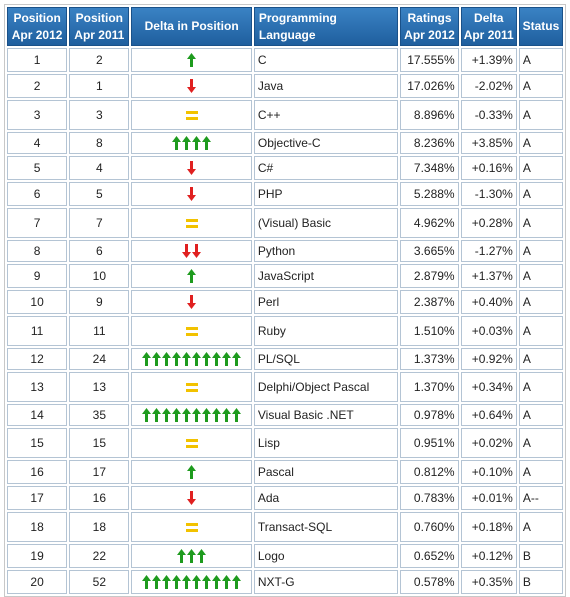  Describe the element at coordinates (99, 168) in the screenshot. I see `position-2011-cell: 4` at that location.